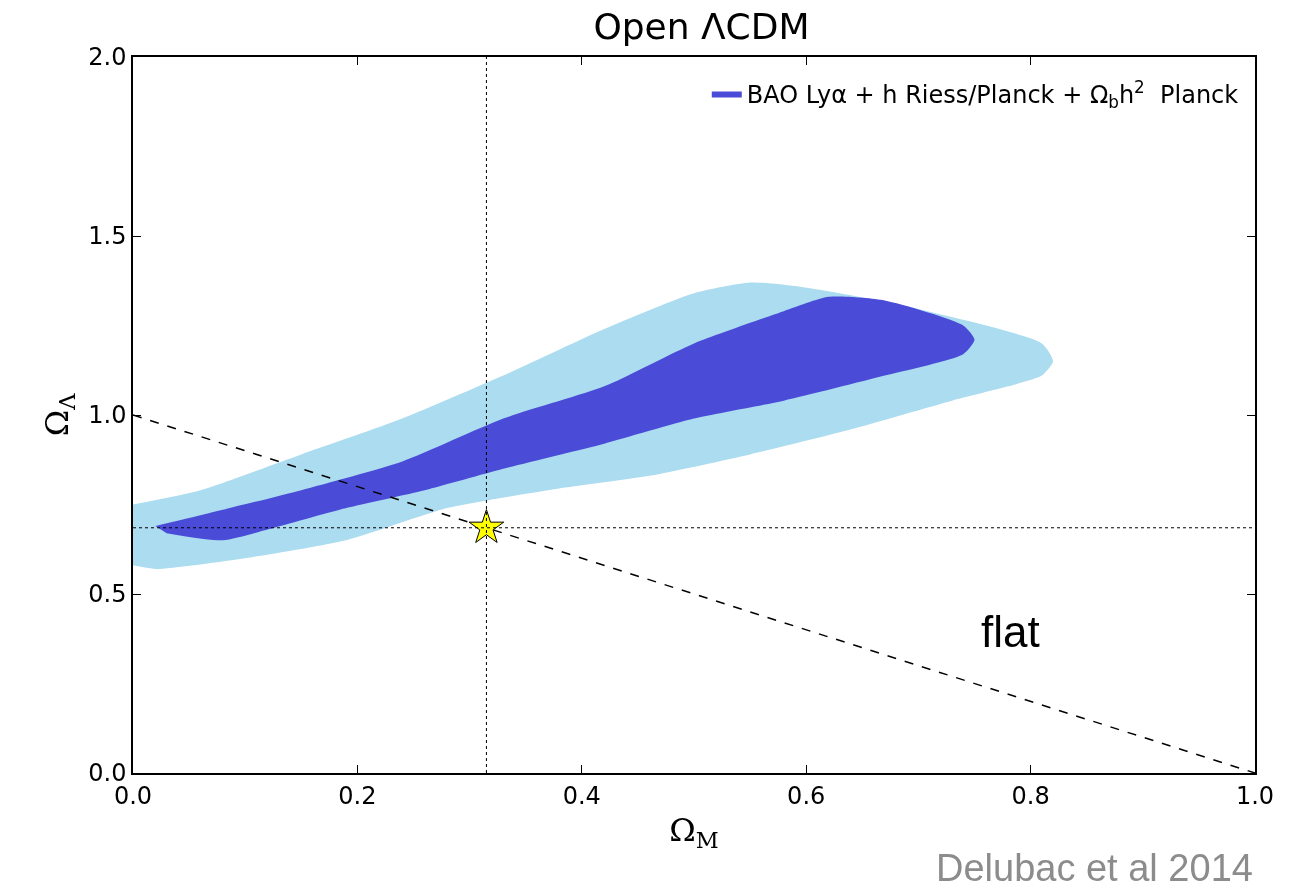 Image resolution: width=1299 pixels, height=893 pixels. What do you see at coordinates (1030, 795) in the screenshot?
I see `x-tick-label: 0.8` at bounding box center [1030, 795].